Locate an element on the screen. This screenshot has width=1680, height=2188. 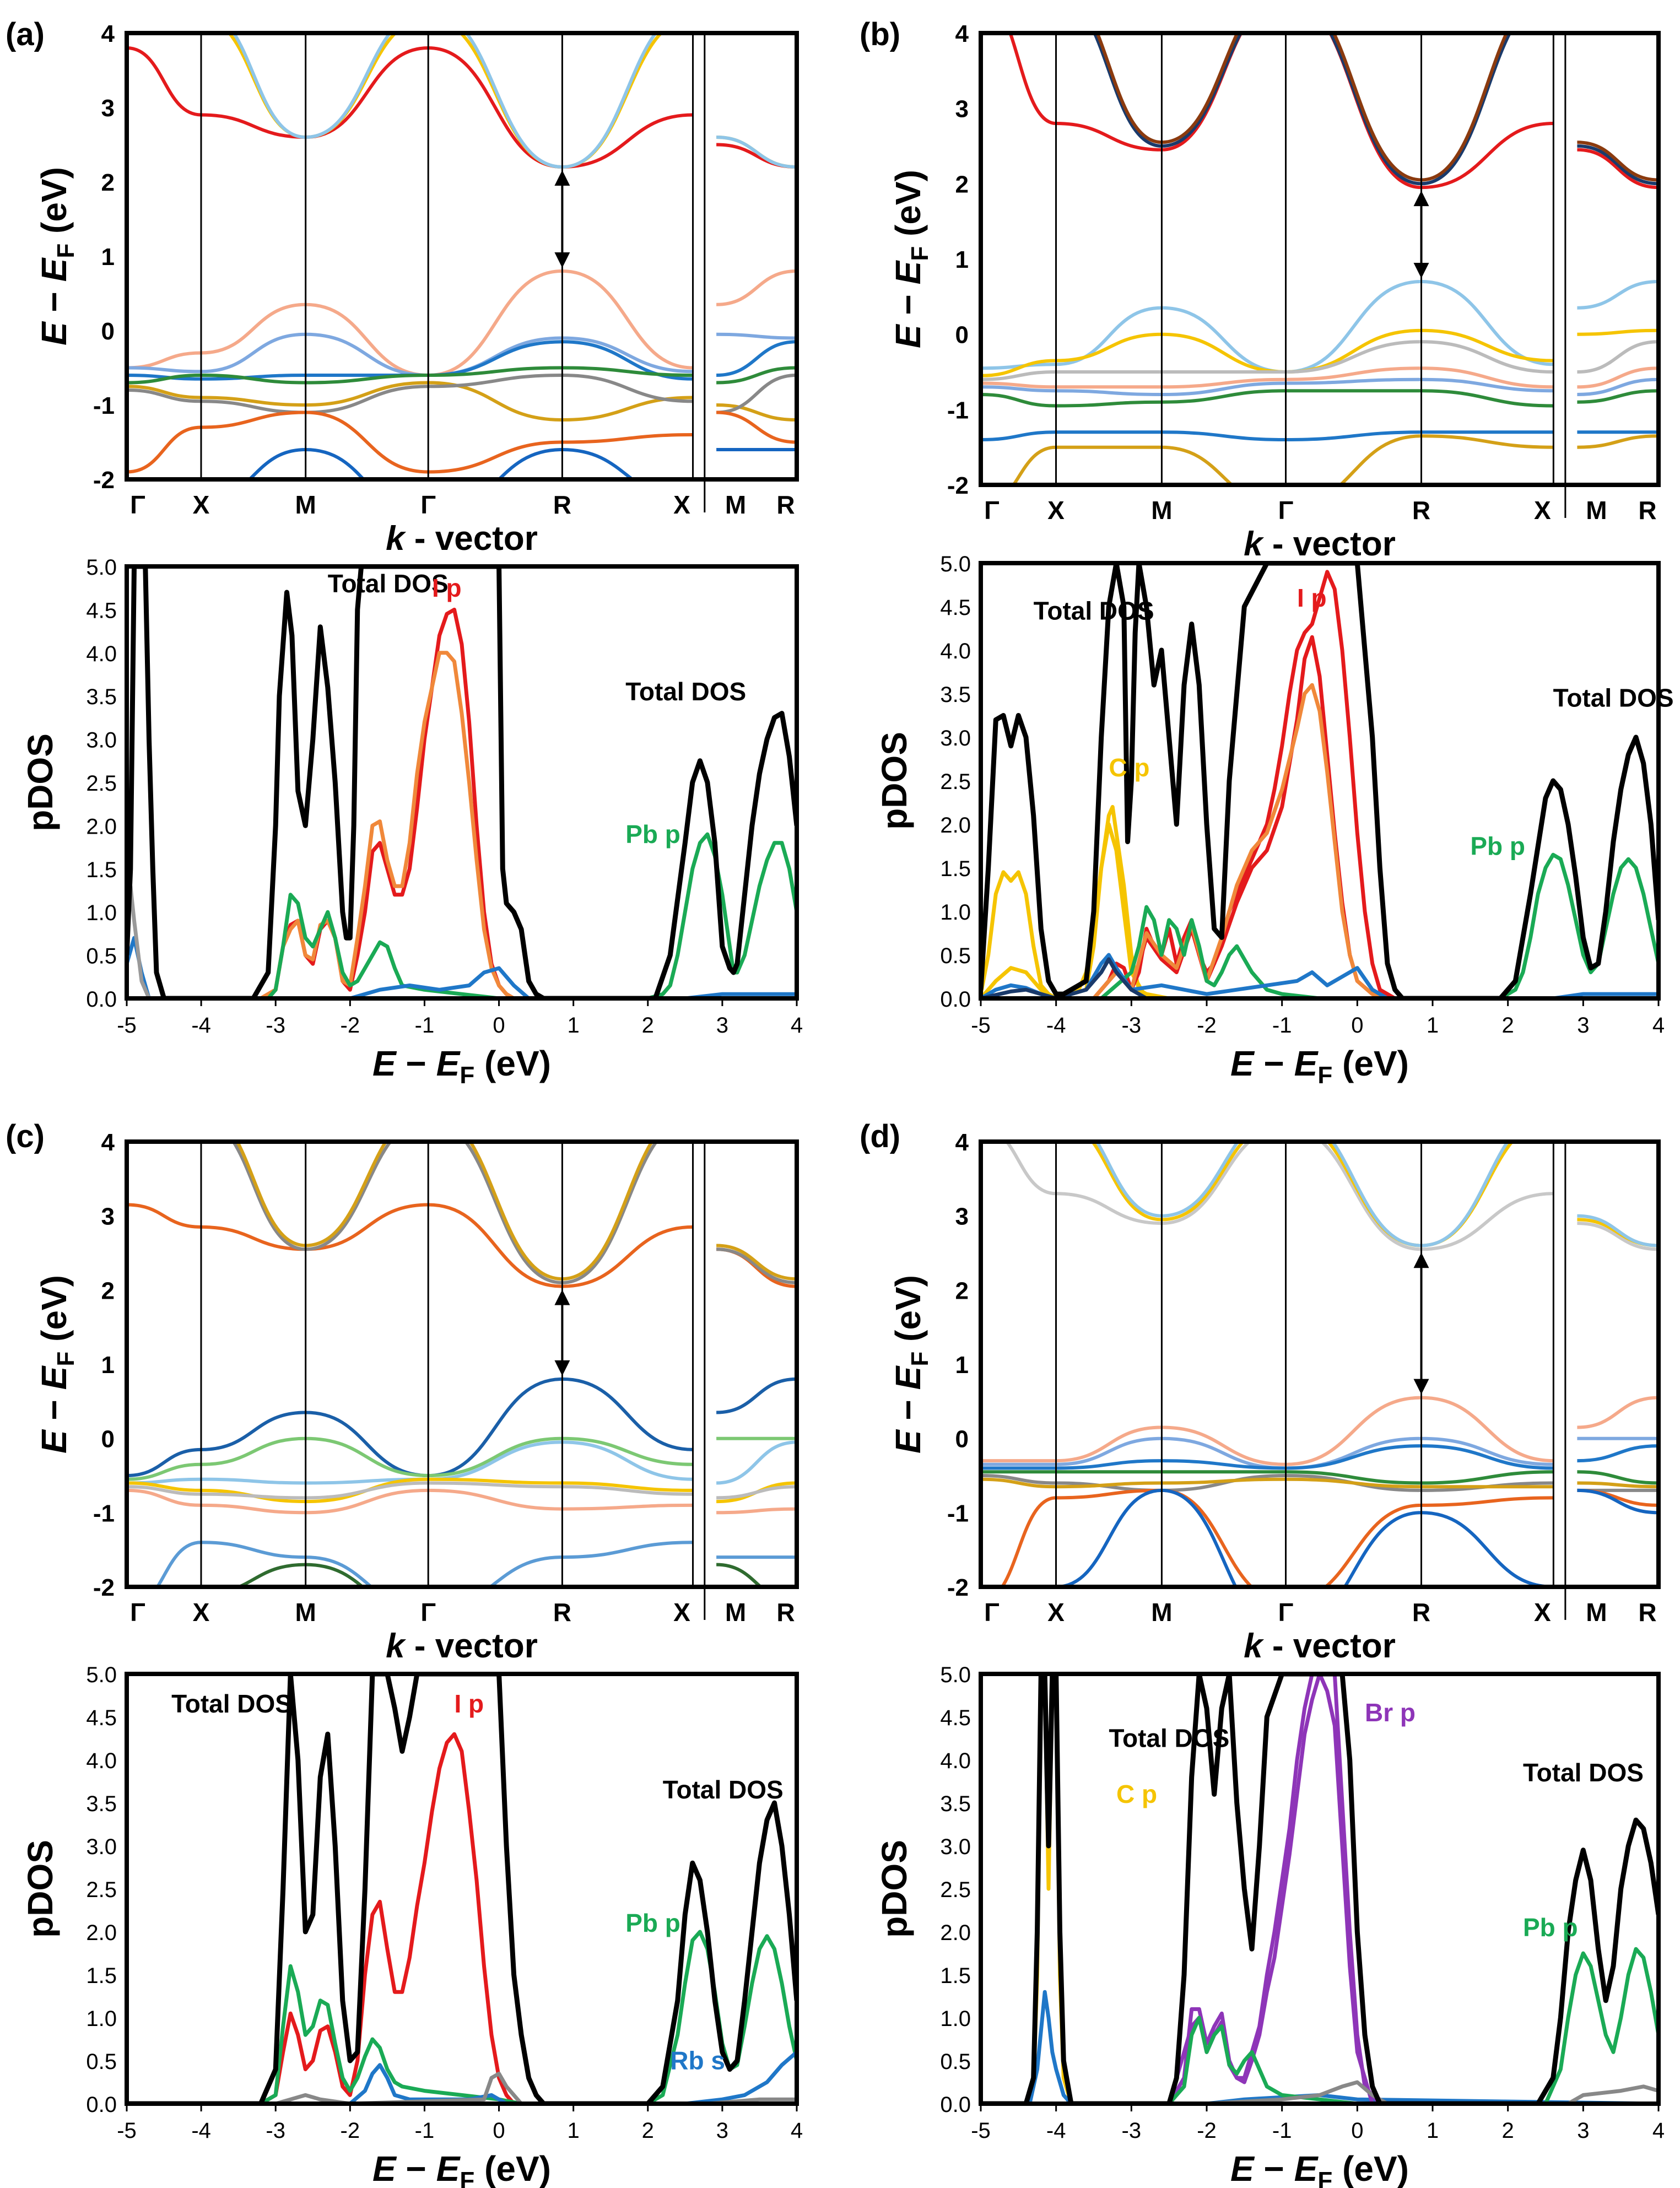
series-annotation: C p is located at coordinates (1129, 768).